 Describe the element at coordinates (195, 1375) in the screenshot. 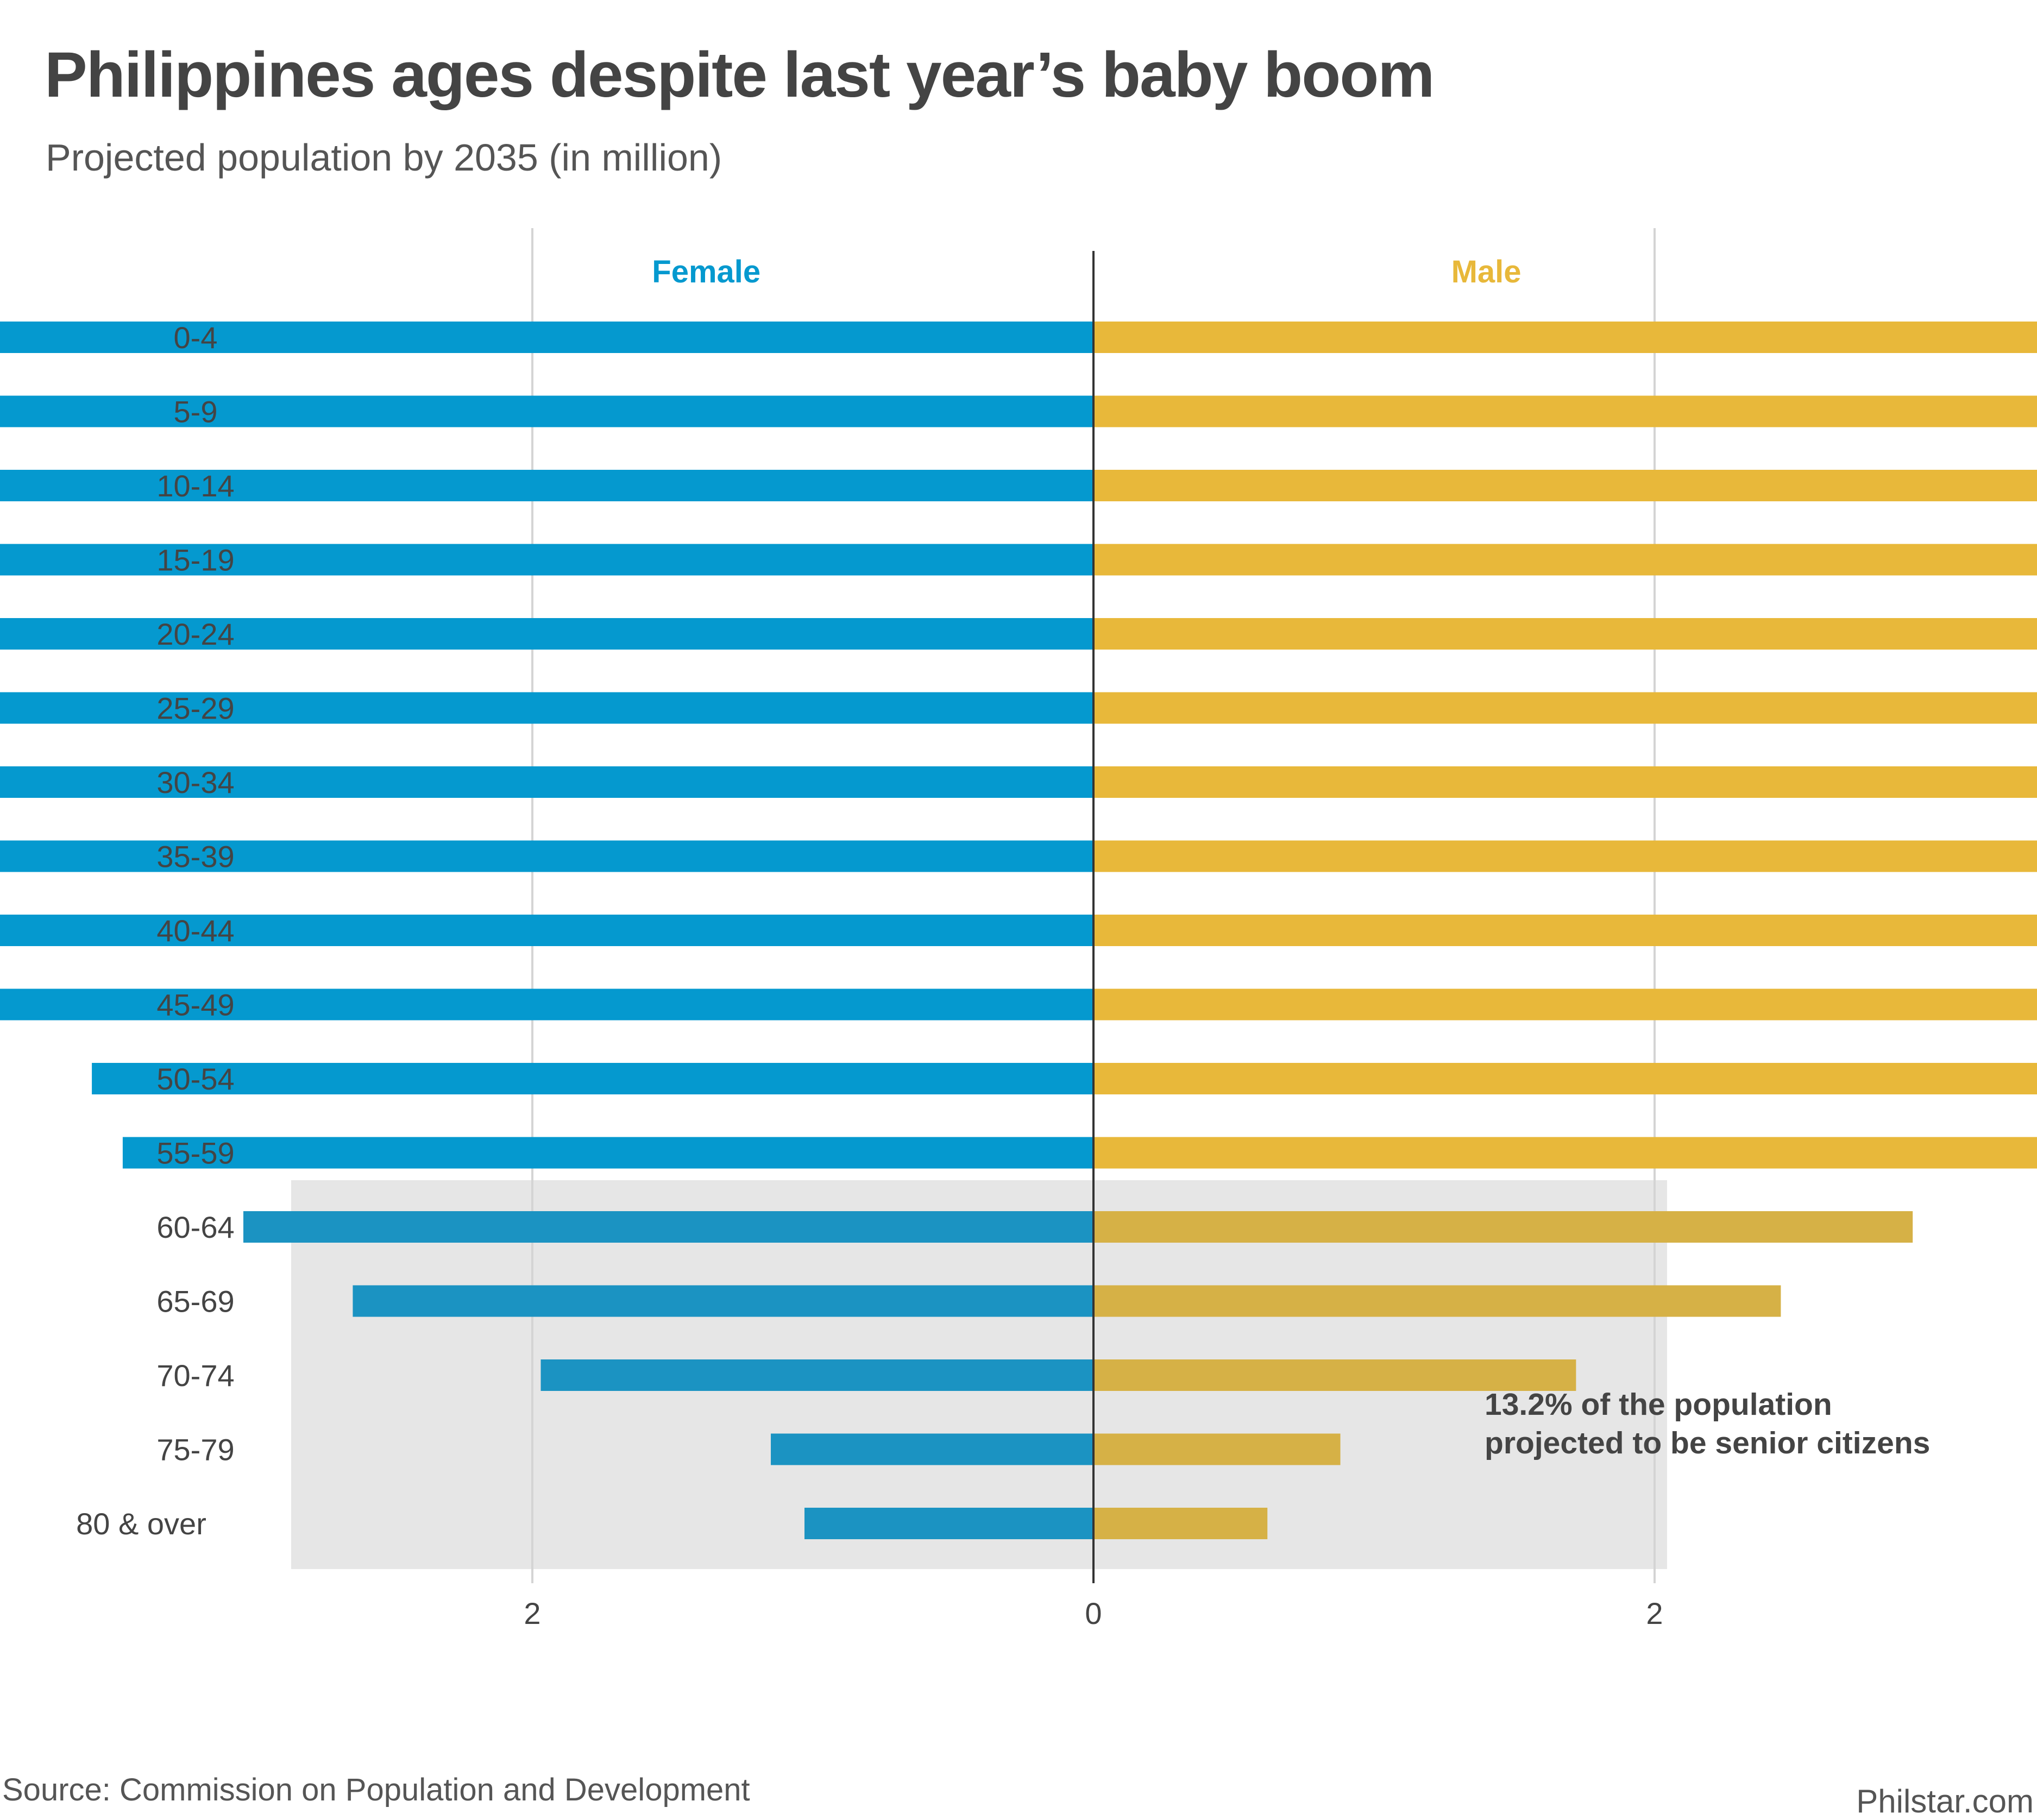

I see `category-label: 70-74` at that location.